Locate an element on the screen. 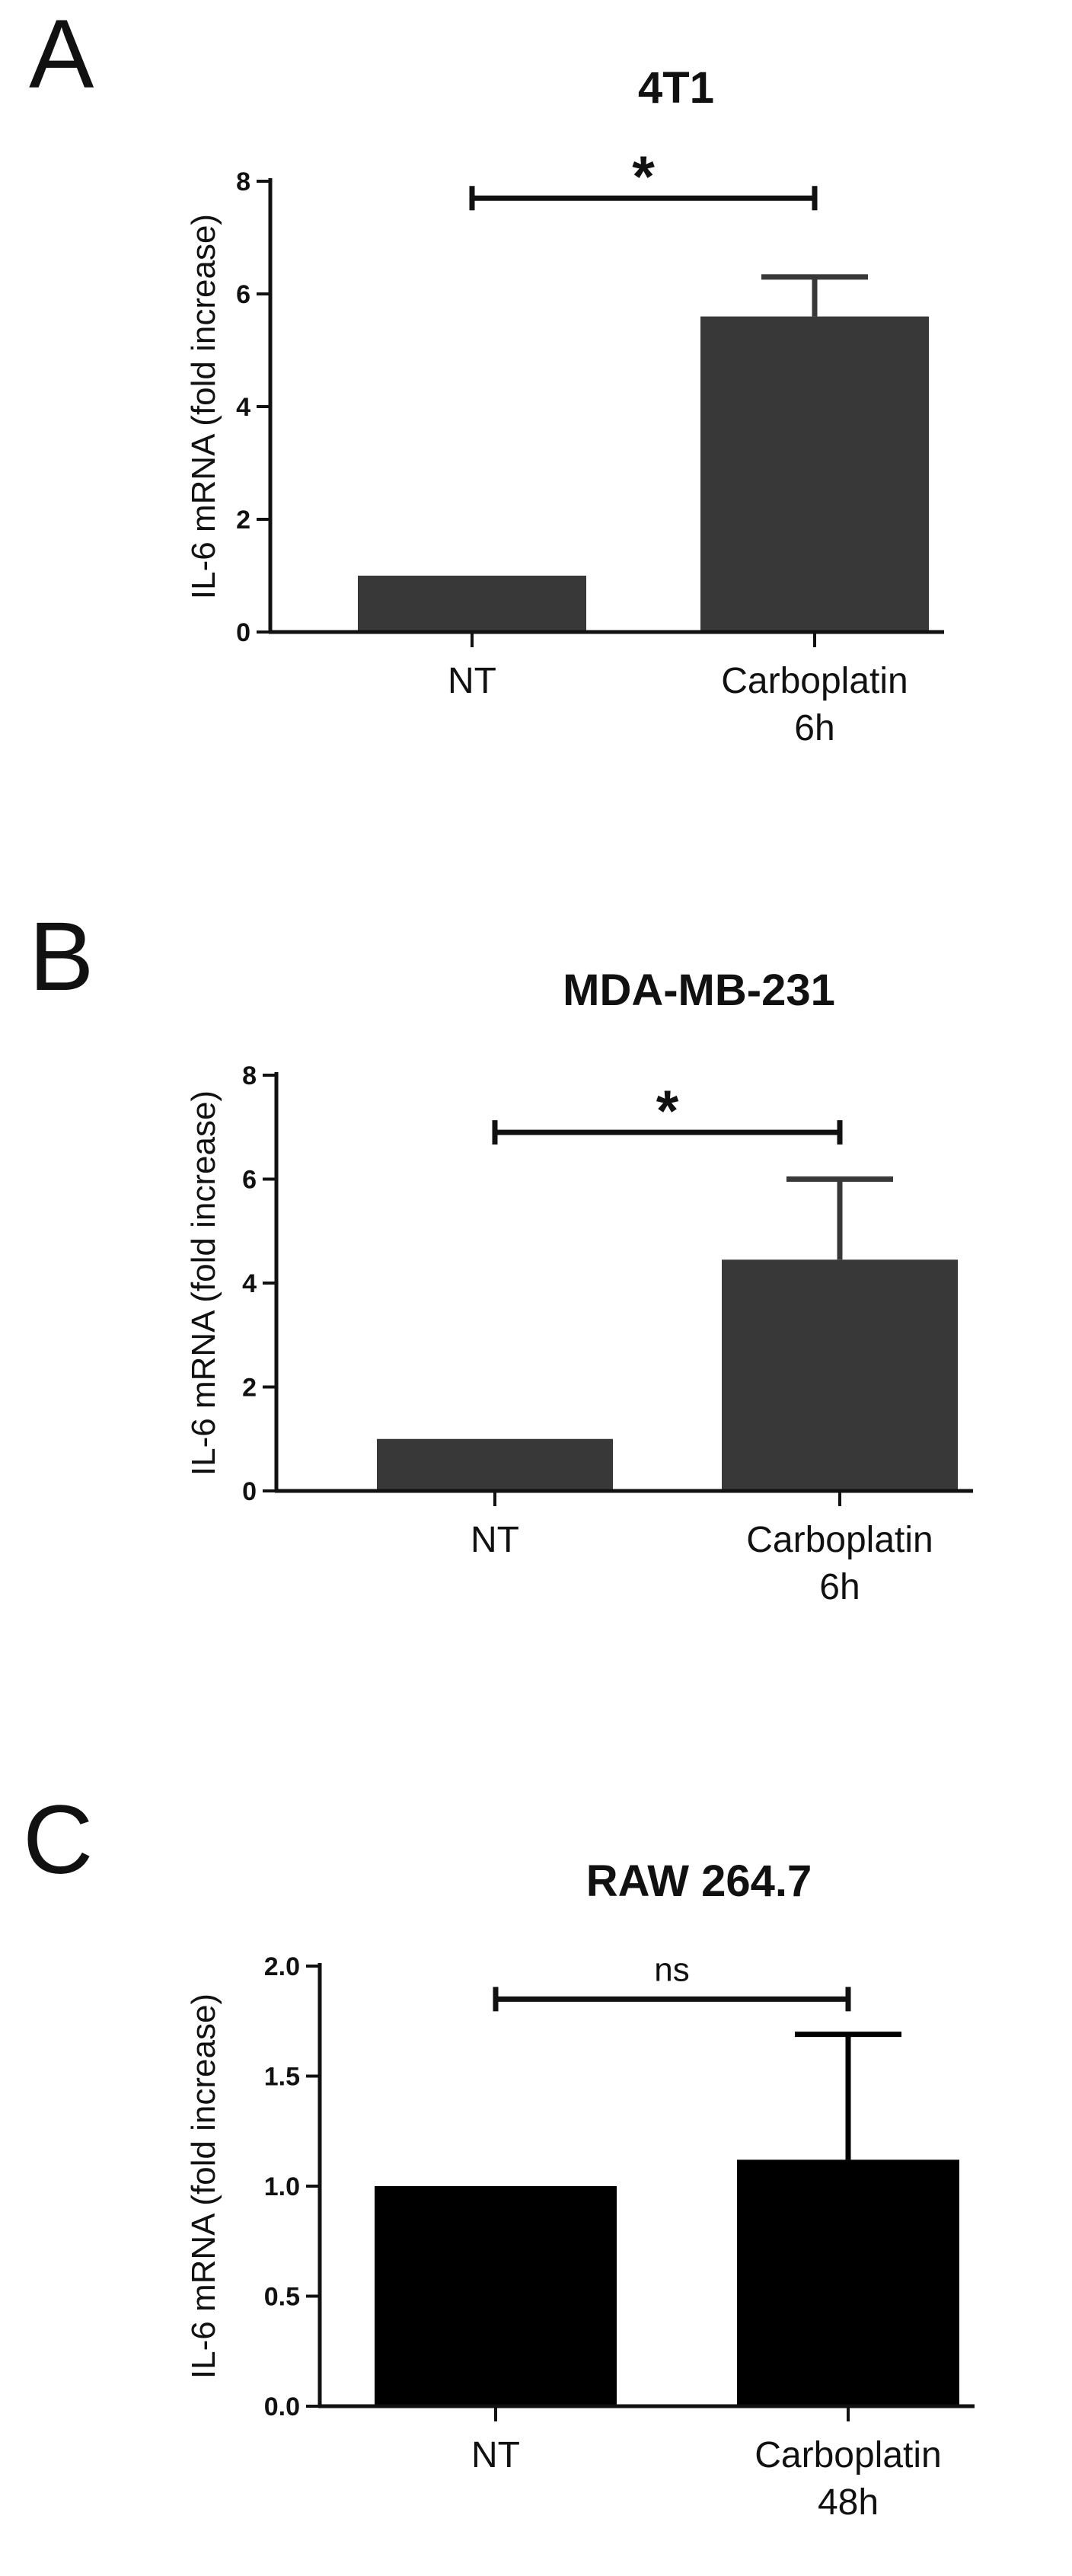  panel-letter: C is located at coordinates (58, 1840).